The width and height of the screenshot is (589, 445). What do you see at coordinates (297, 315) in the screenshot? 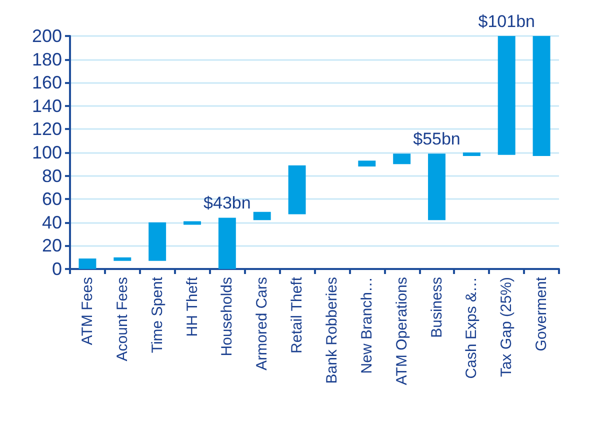
I see `x-tick-label: Retail Theft` at bounding box center [297, 315].